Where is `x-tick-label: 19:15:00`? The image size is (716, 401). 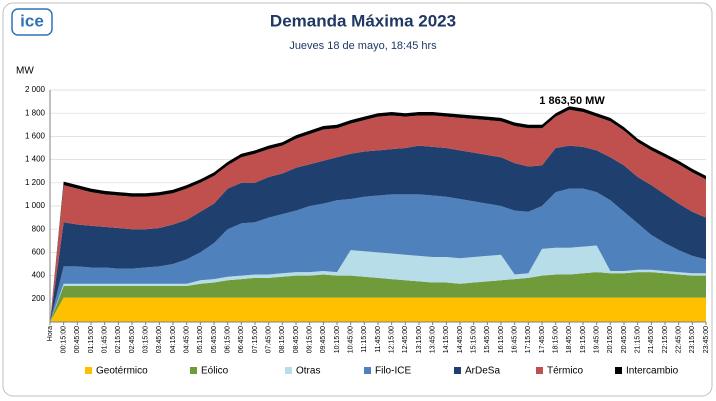 x-tick-label: 19:15:00 is located at coordinates (583, 339).